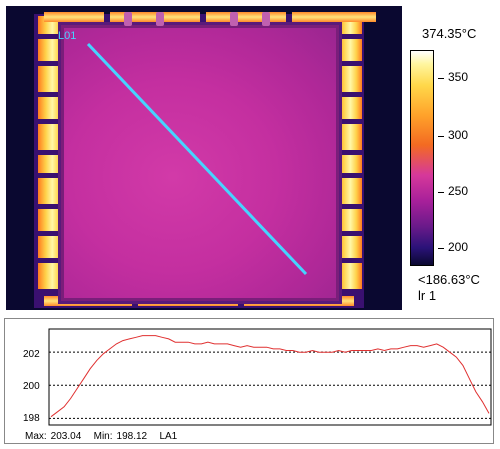  What do you see at coordinates (213, 17) in the screenshot?
I see `top-pad-row` at bounding box center [213, 17].